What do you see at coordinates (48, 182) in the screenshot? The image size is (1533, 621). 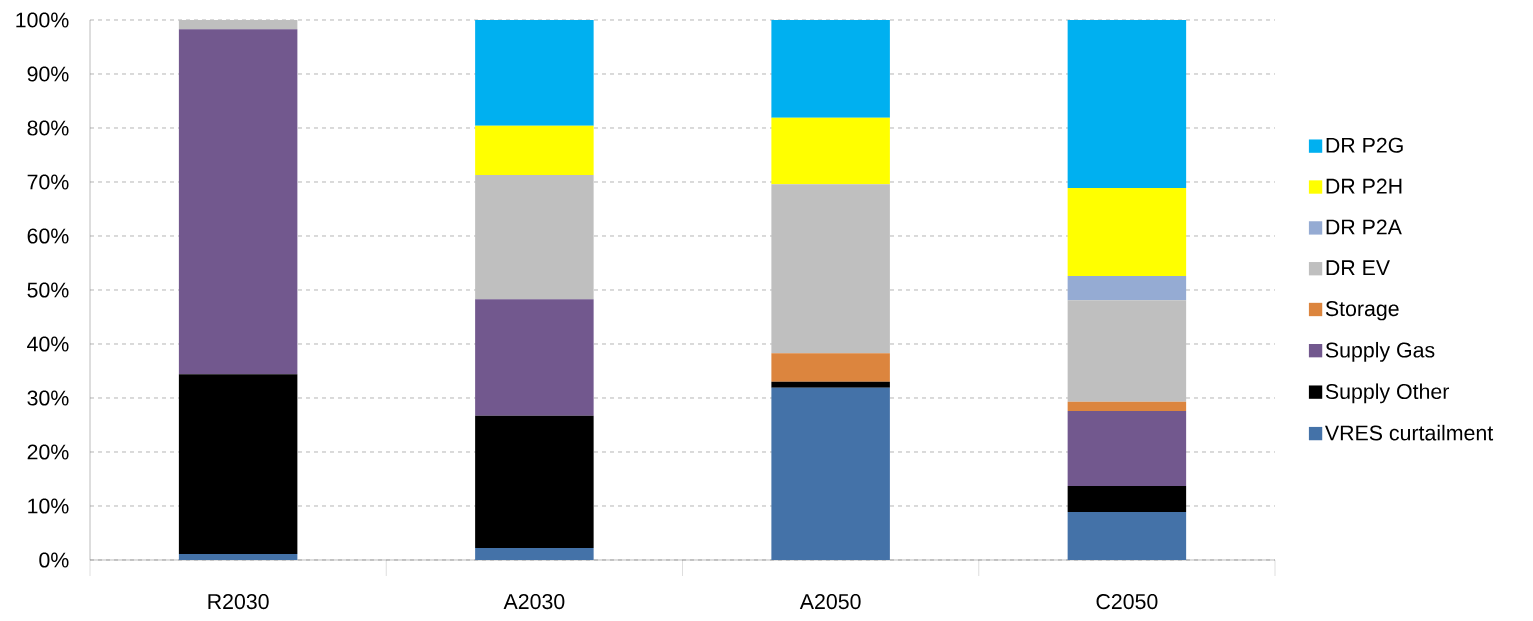 I see `y-tick-label: 70%` at bounding box center [48, 182].